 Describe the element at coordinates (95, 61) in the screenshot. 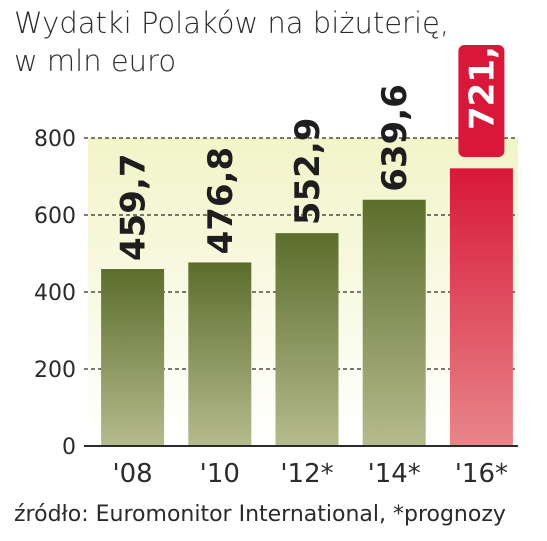

I see `title-line-2: w mln euro` at that location.